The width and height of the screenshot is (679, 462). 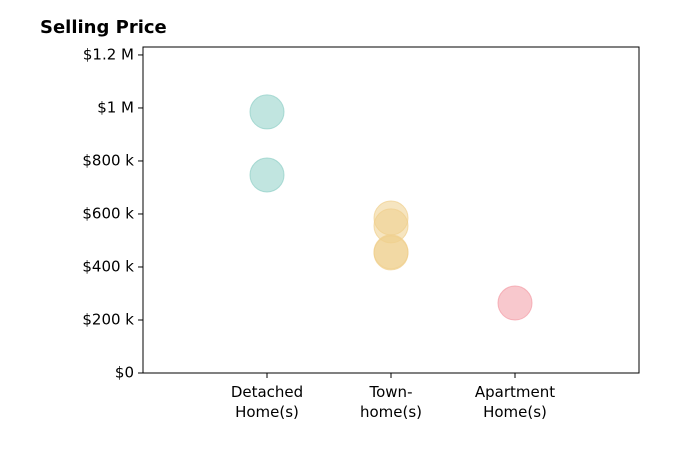 I want to click on y-tick-label: $400 k, so click(x=108, y=266).